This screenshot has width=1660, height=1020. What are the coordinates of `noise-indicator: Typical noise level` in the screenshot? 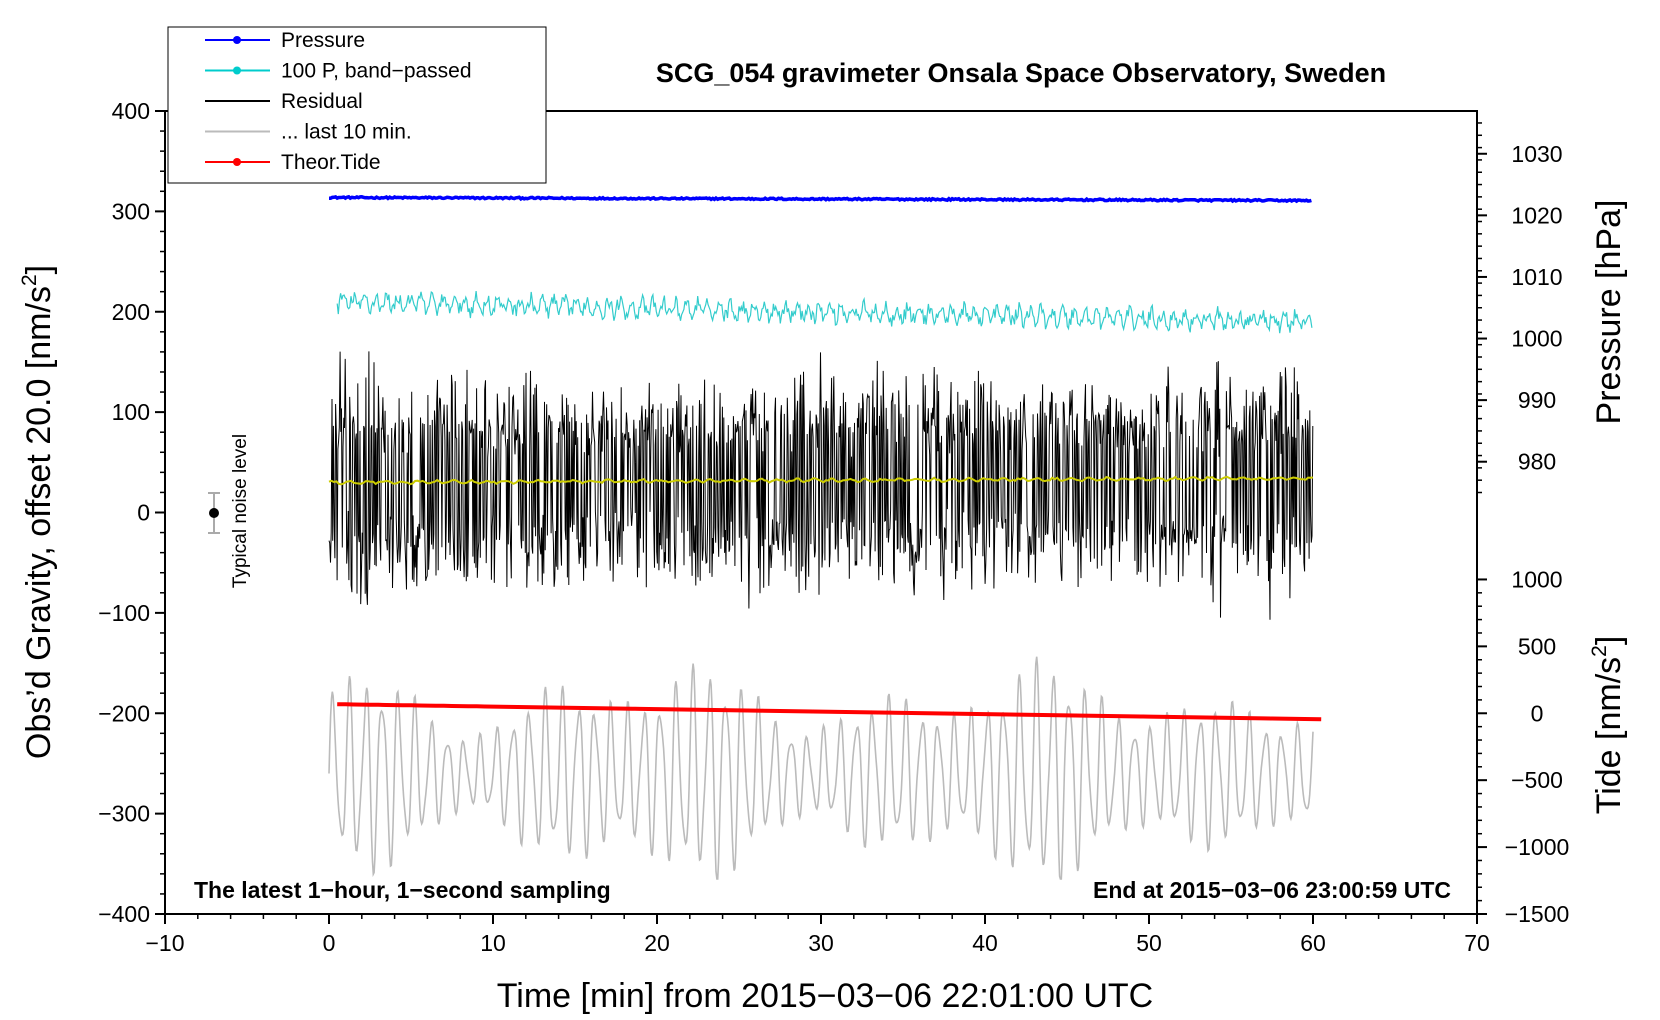 It's located at (229, 511).